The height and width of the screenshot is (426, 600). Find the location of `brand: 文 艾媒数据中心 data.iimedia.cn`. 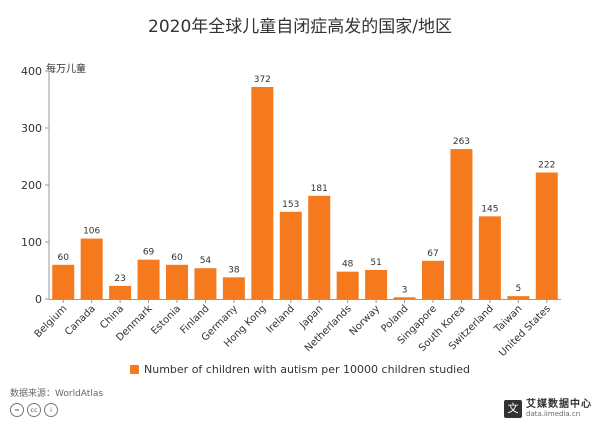

brand: 文 艾媒数据中心 data.iimedia.cn is located at coordinates (548, 409).